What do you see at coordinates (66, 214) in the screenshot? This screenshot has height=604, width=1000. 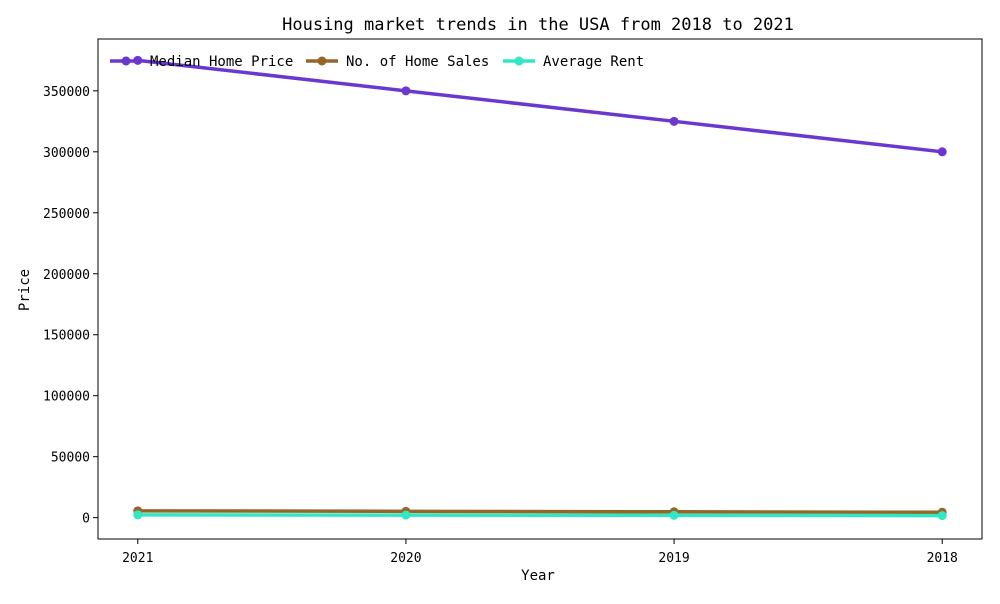 I see `y-tick-label: 250000` at bounding box center [66, 214].